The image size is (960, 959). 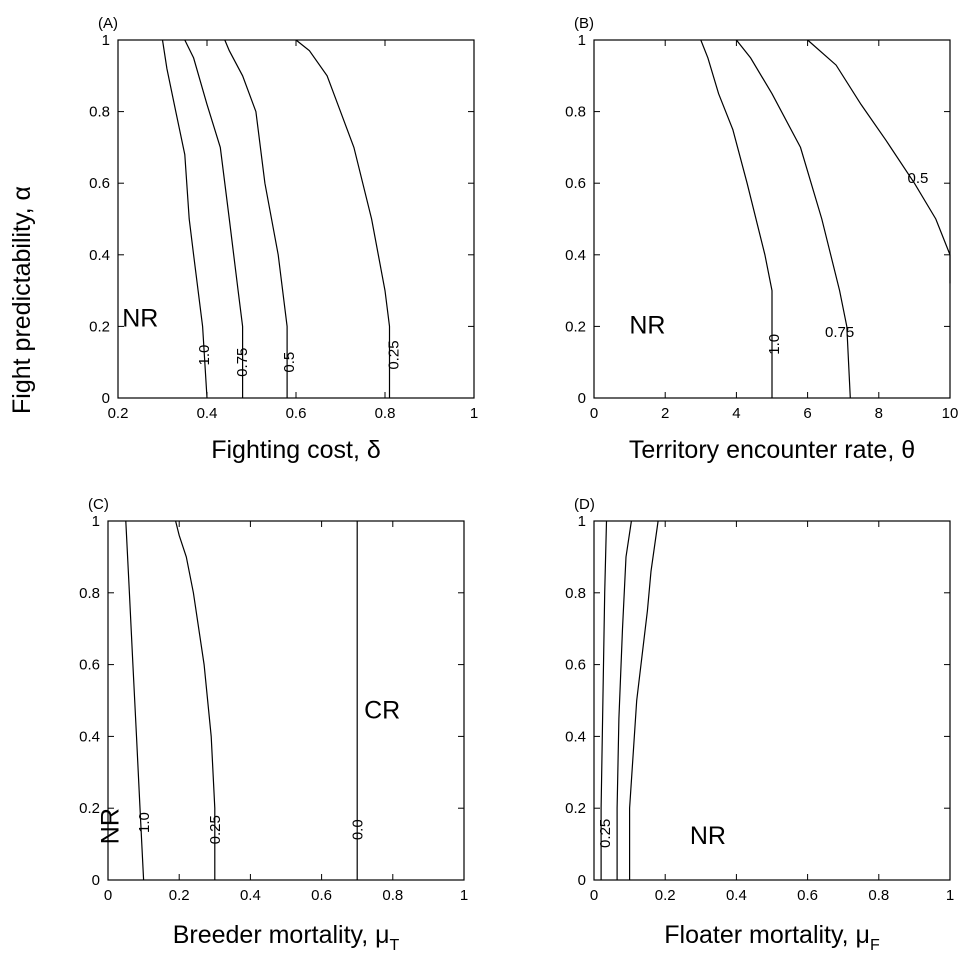 I want to click on x-axis-label: Fighting cost, δ, so click(x=296, y=450).